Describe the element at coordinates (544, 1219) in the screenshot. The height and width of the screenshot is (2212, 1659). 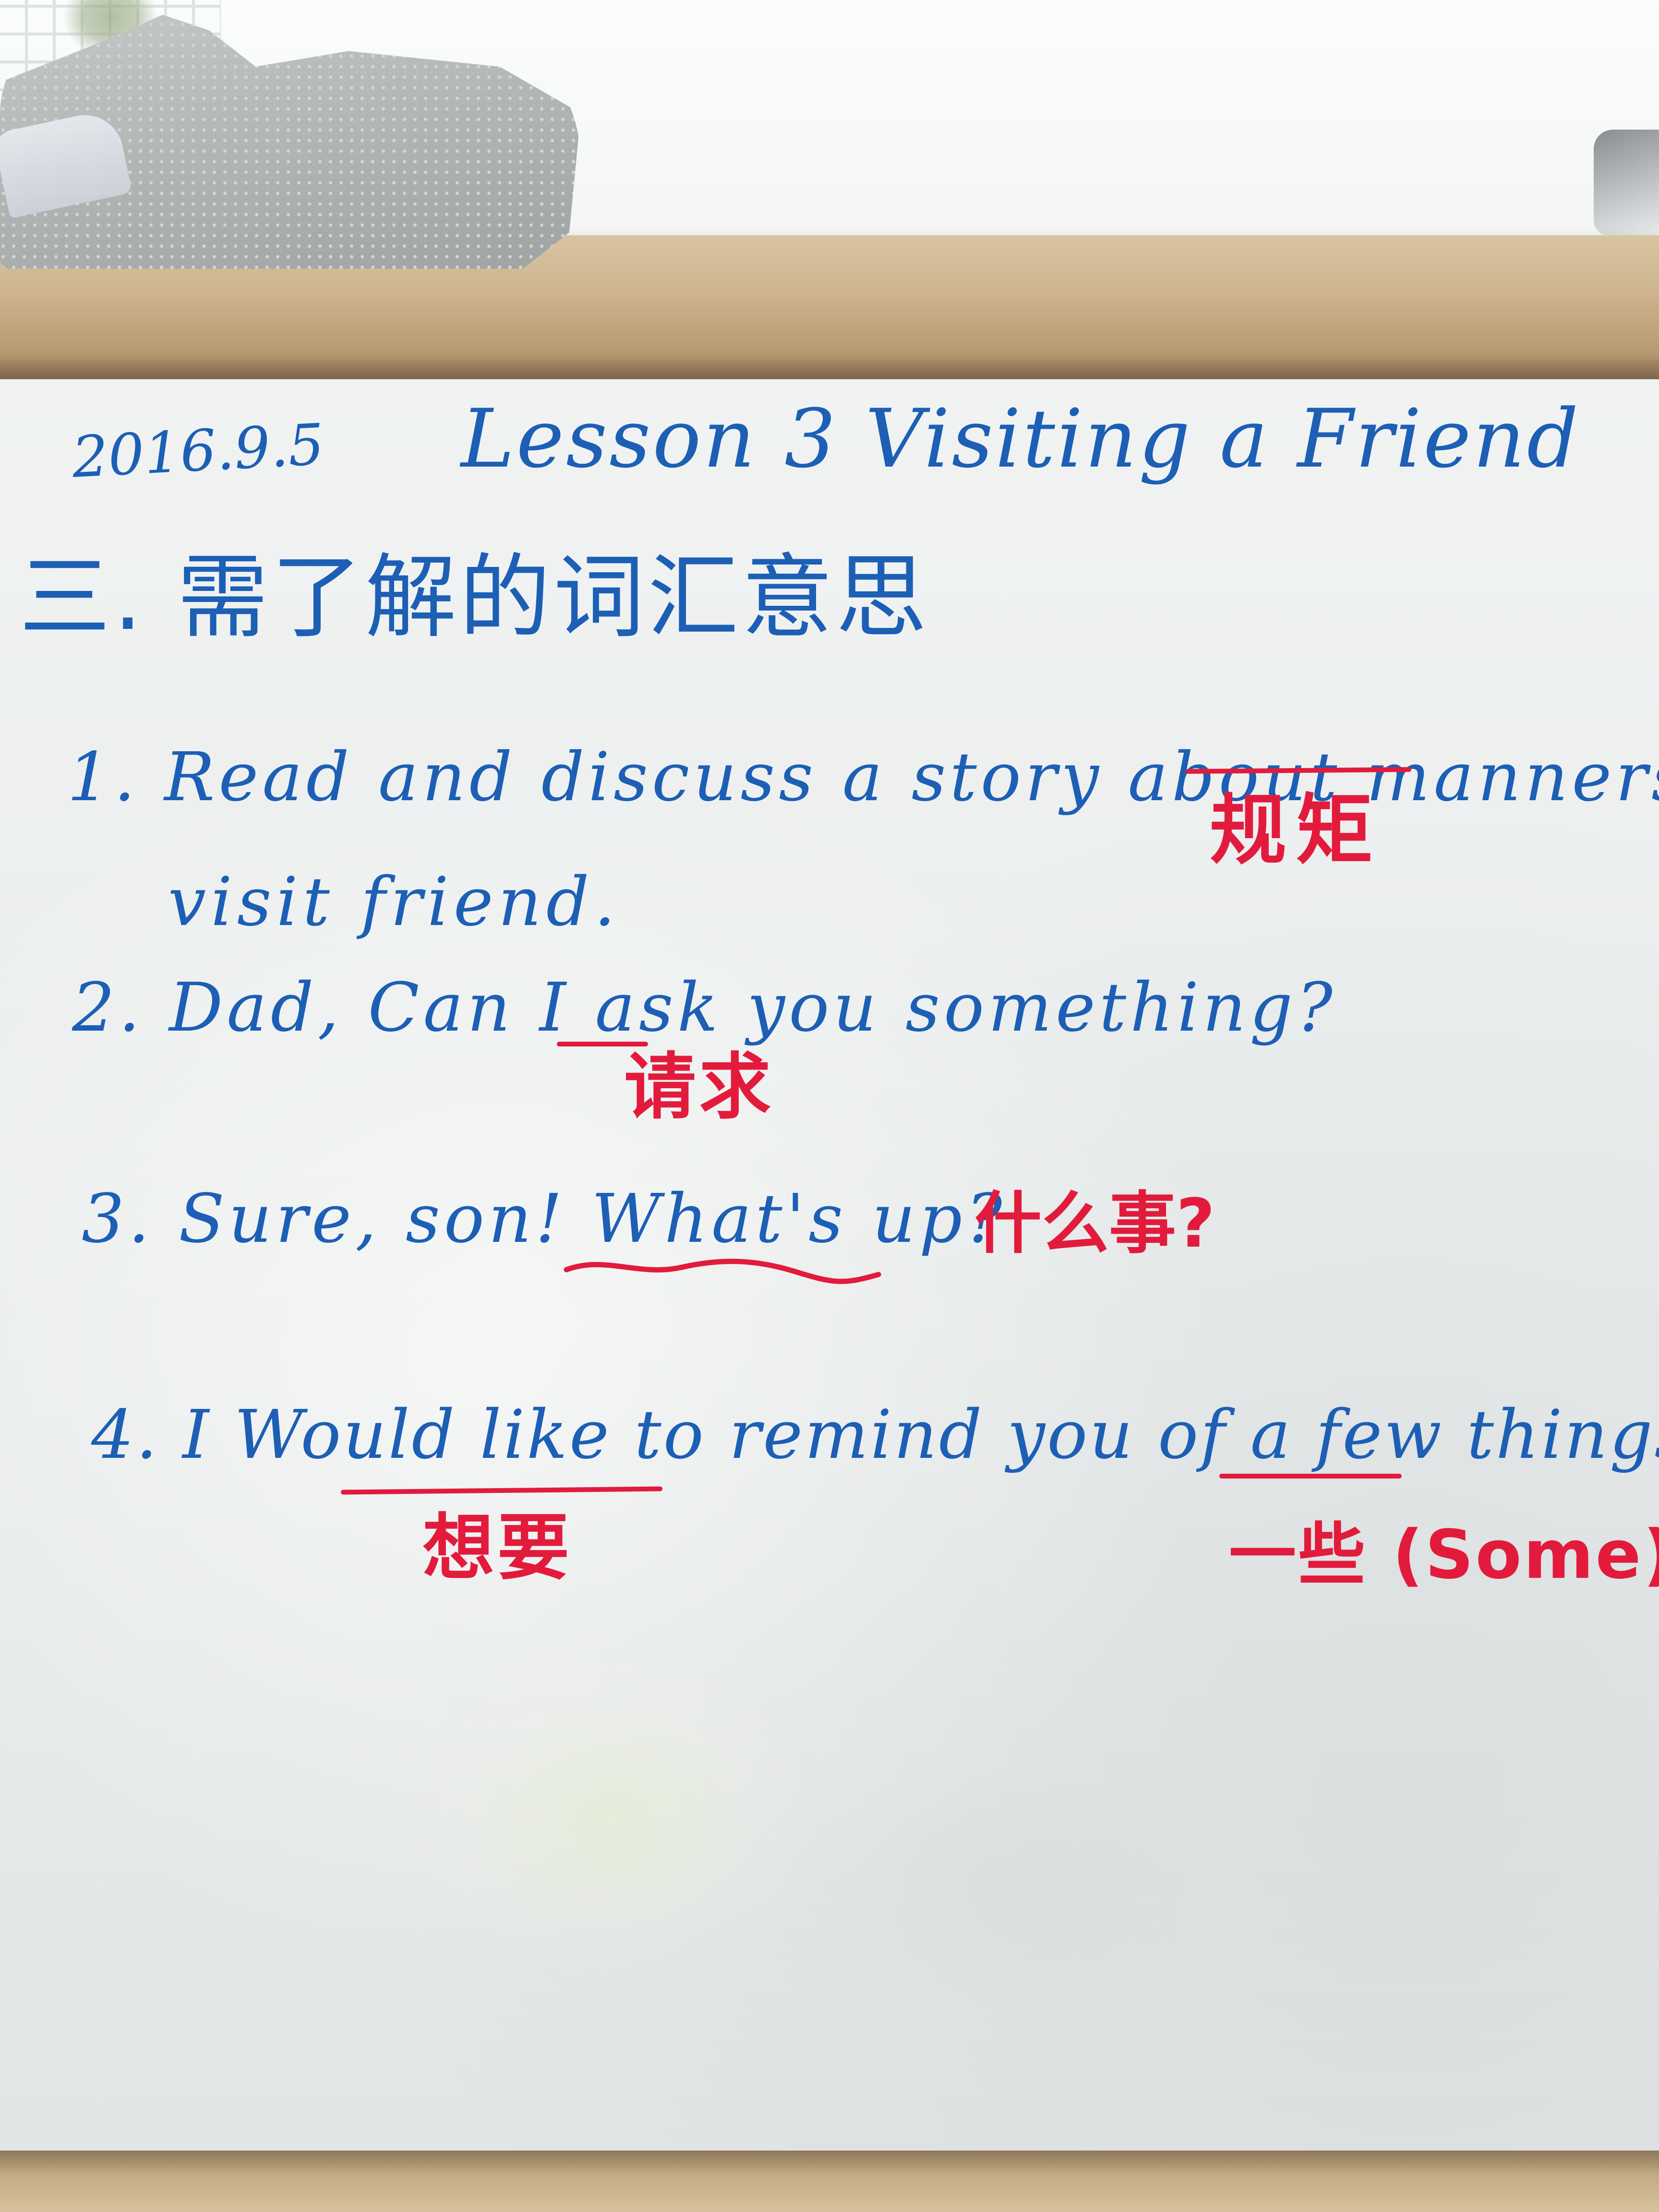
I see `item-3-line: 3. Sure, son! What's up?` at that location.